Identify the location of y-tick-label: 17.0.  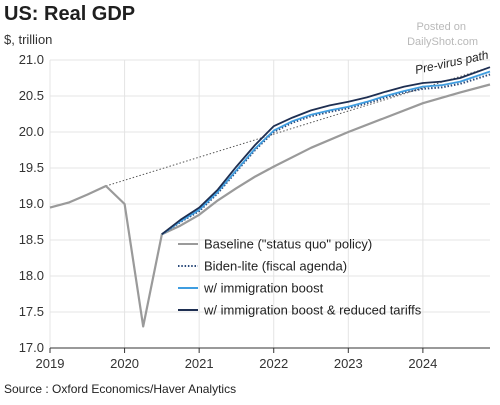
(31, 347).